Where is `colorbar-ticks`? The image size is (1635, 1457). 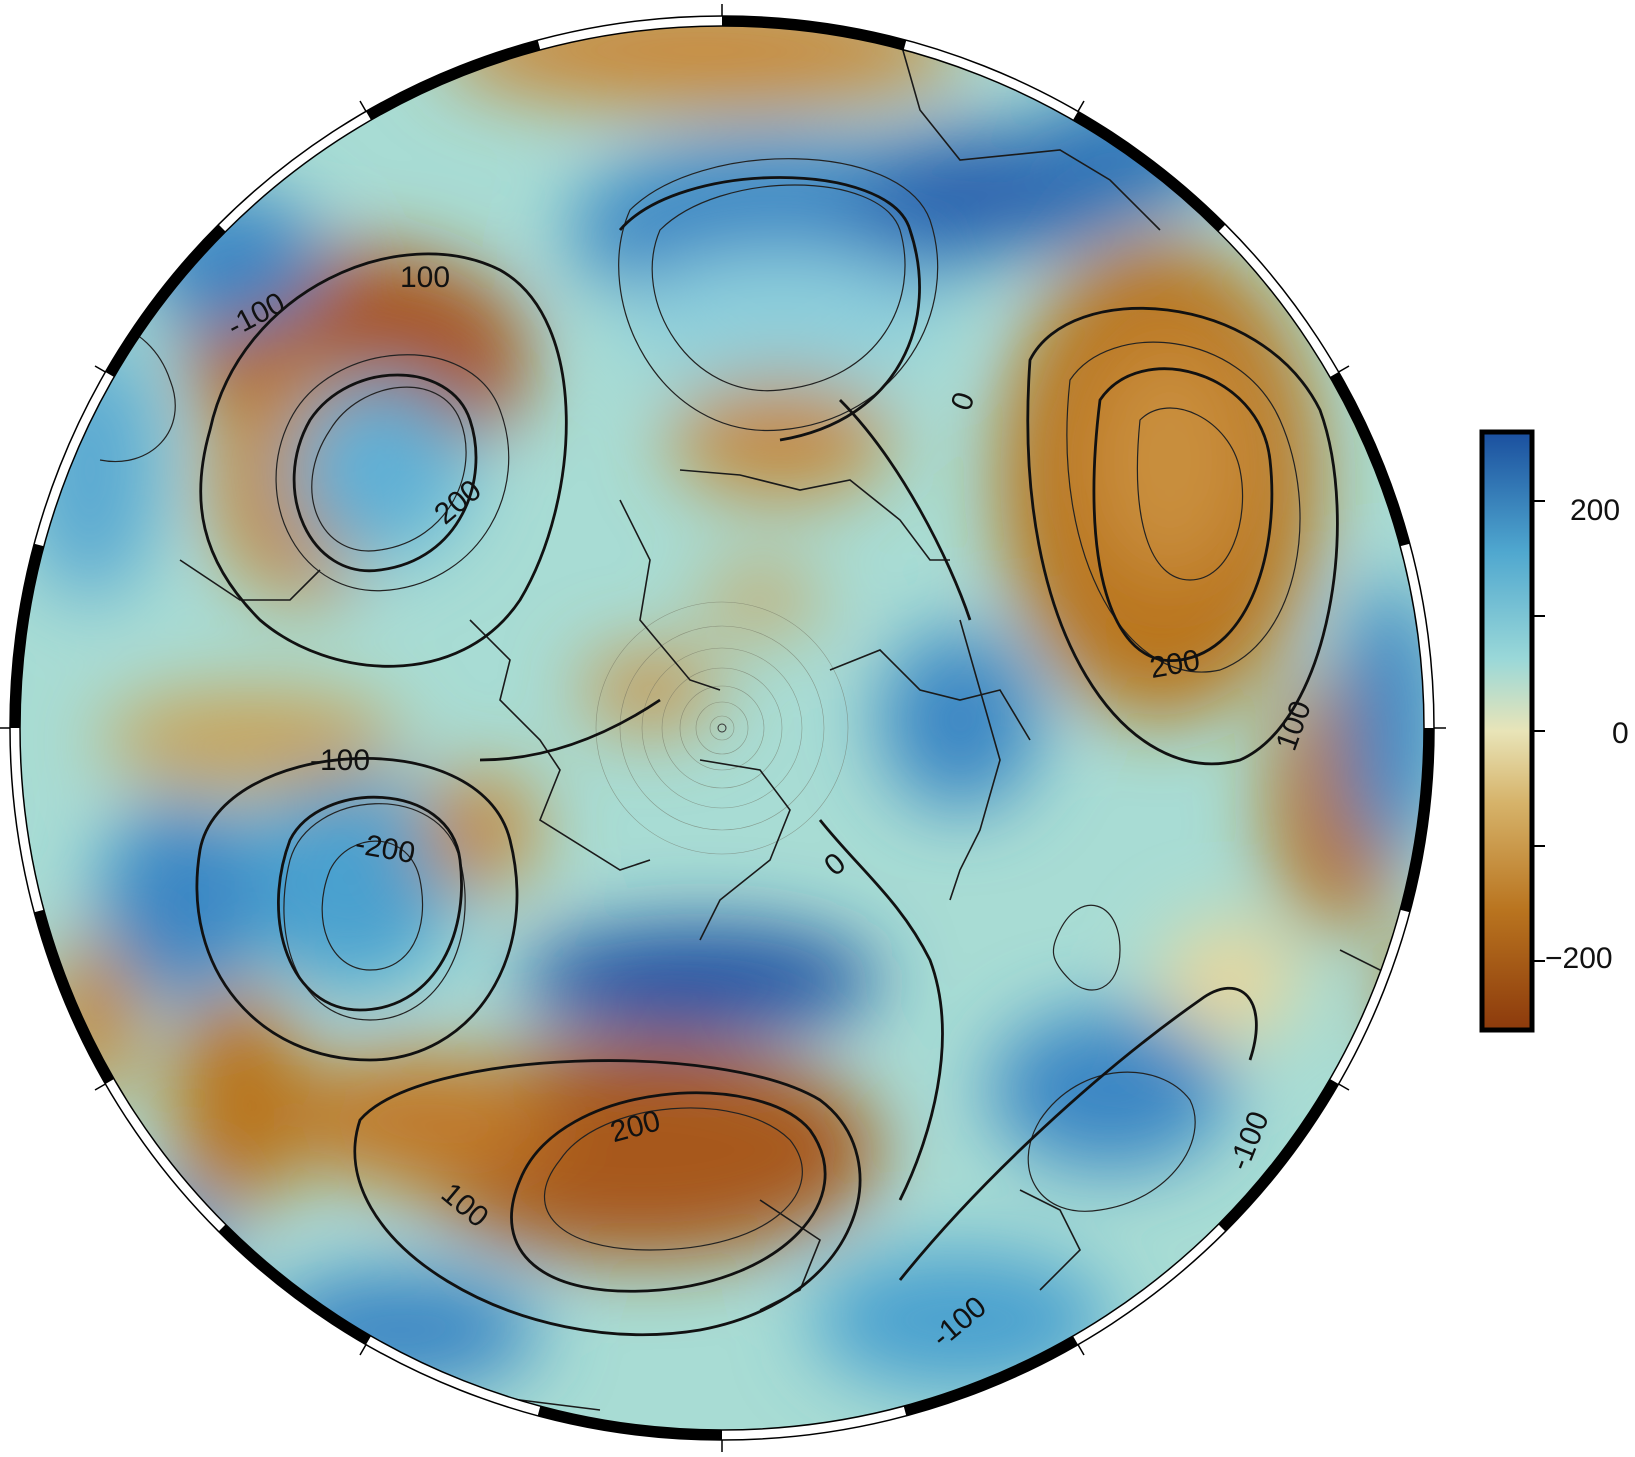
colorbar-ticks is located at coordinates (1538, 731).